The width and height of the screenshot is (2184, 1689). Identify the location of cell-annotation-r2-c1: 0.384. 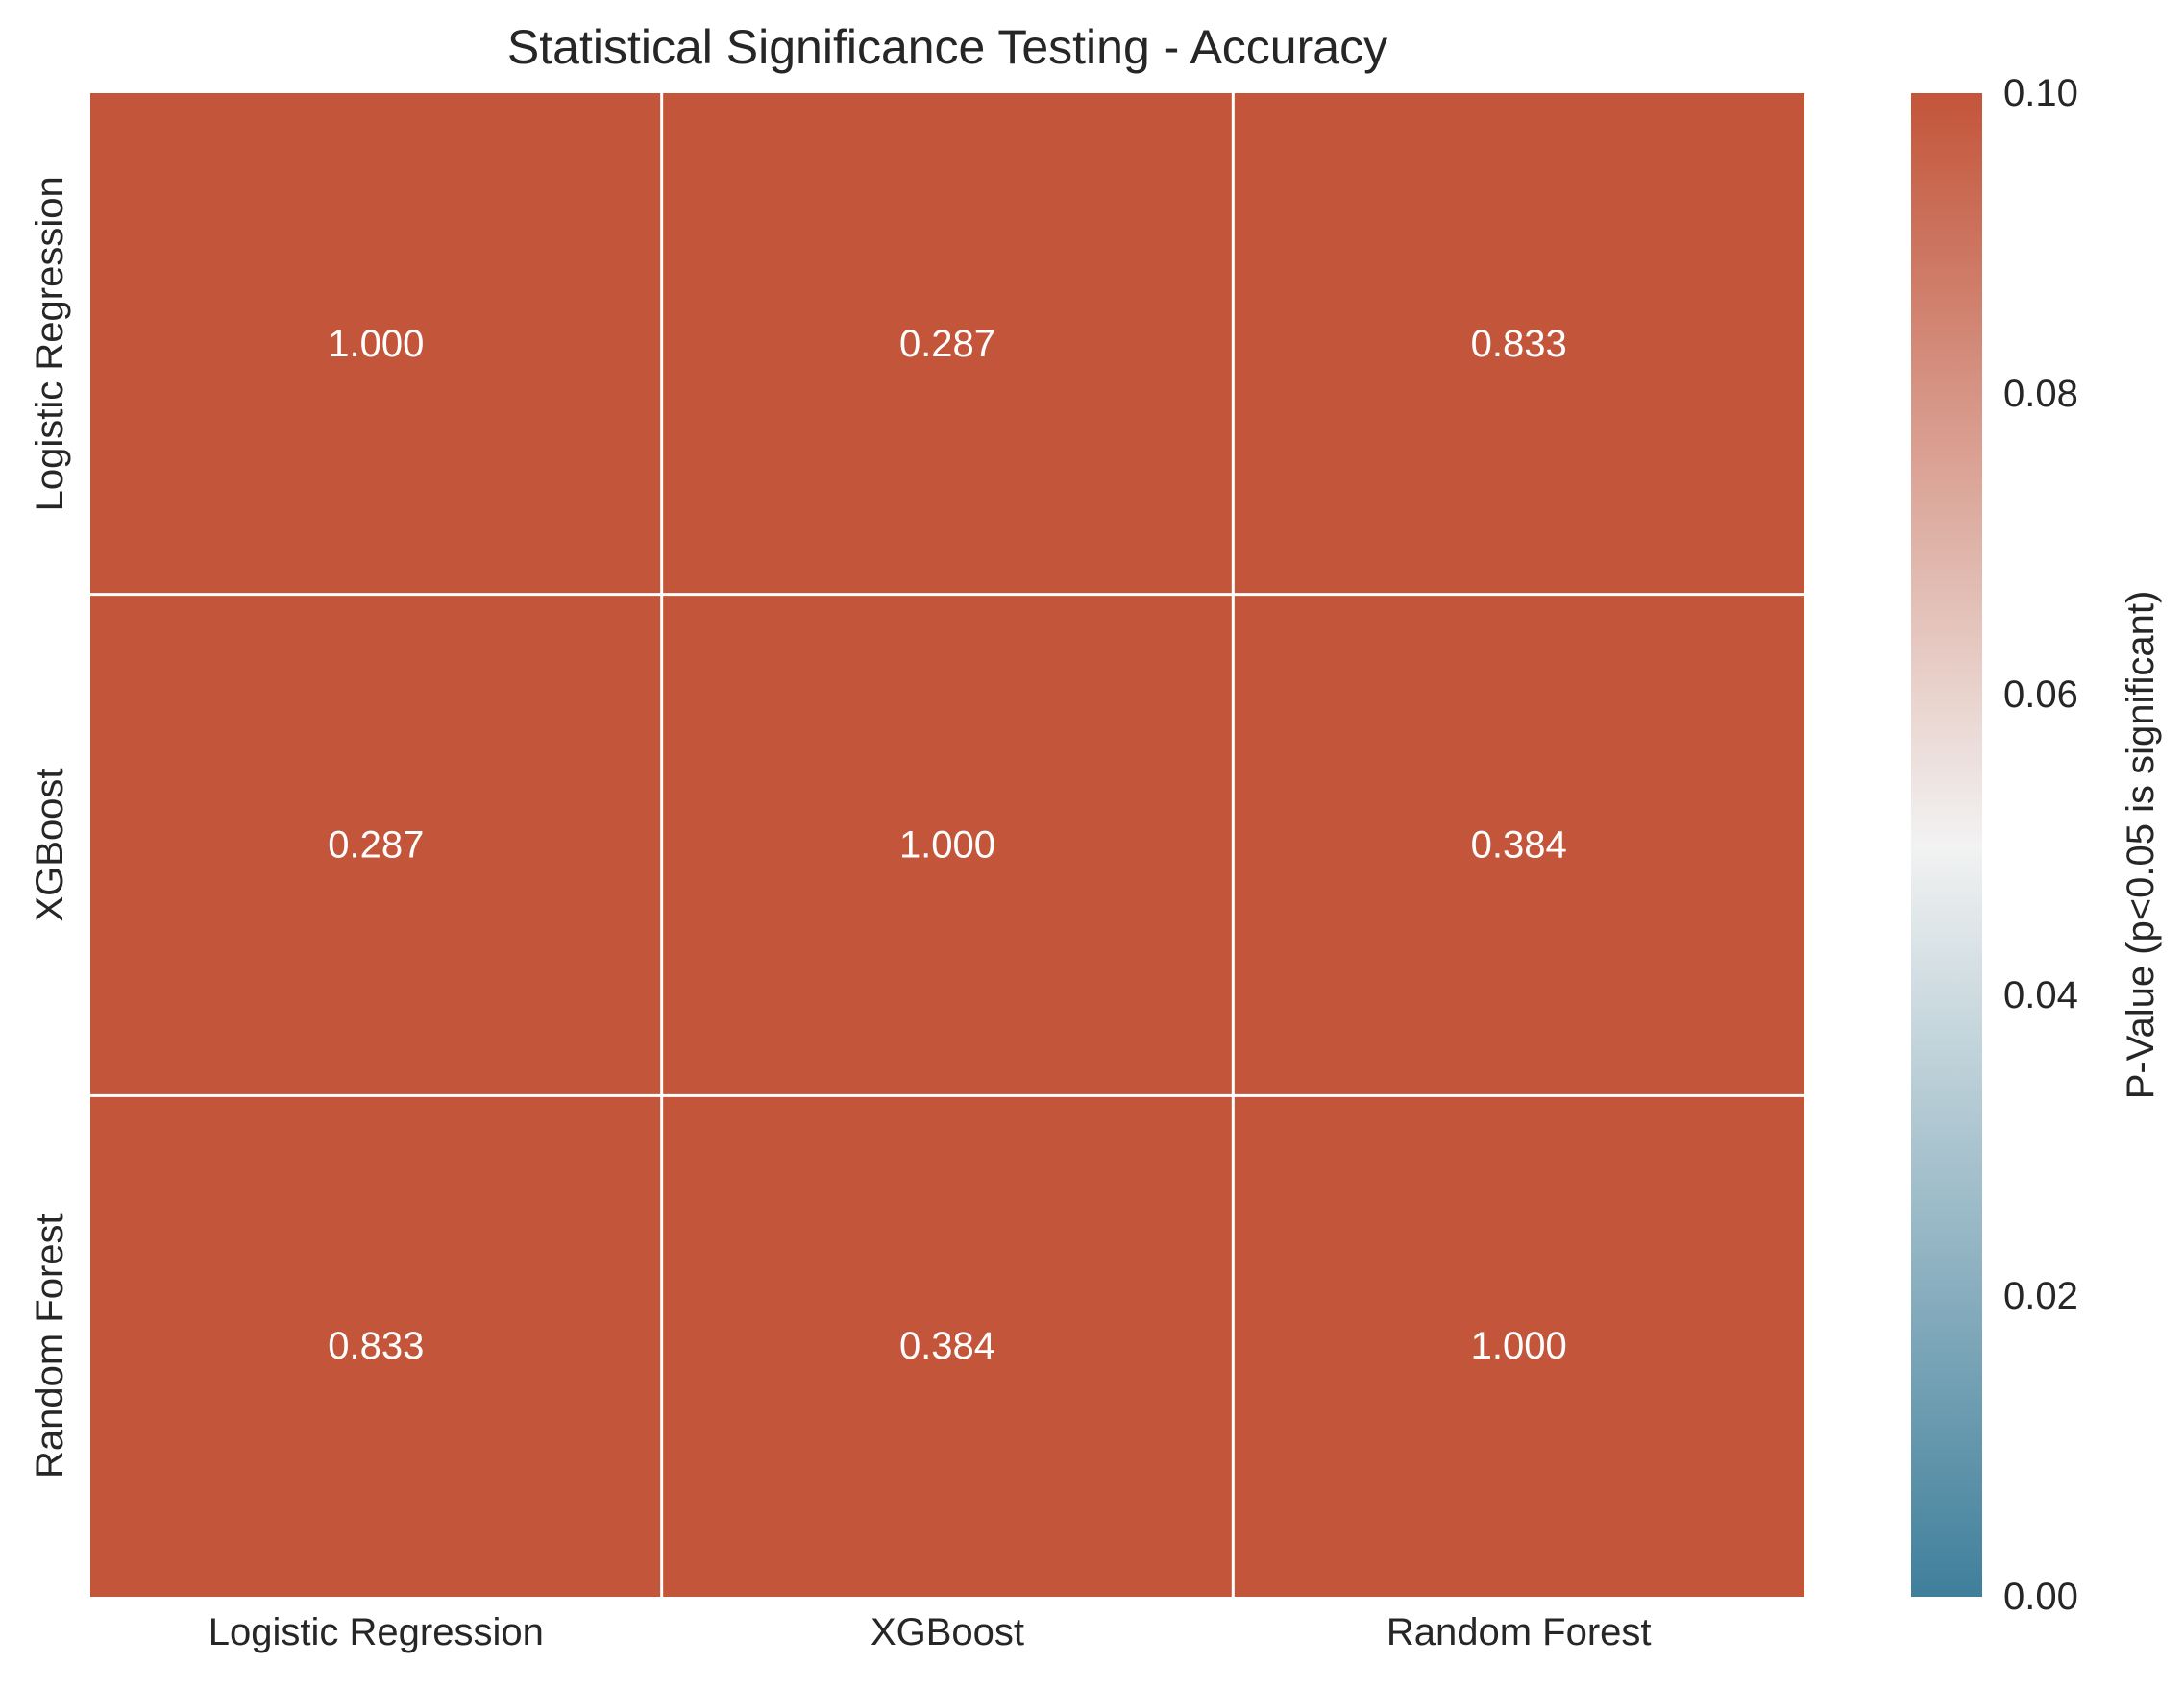
(947, 1346).